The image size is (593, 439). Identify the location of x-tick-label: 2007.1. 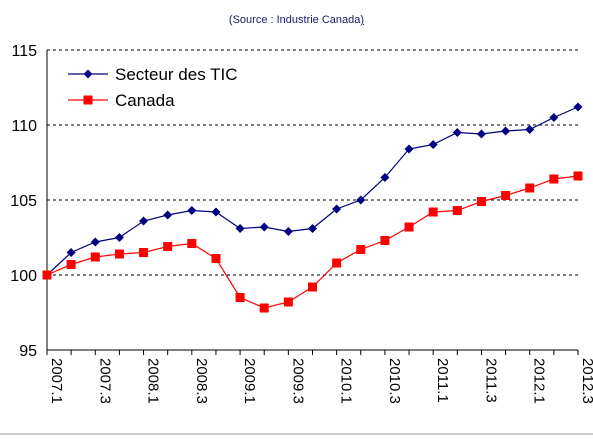
(56, 381).